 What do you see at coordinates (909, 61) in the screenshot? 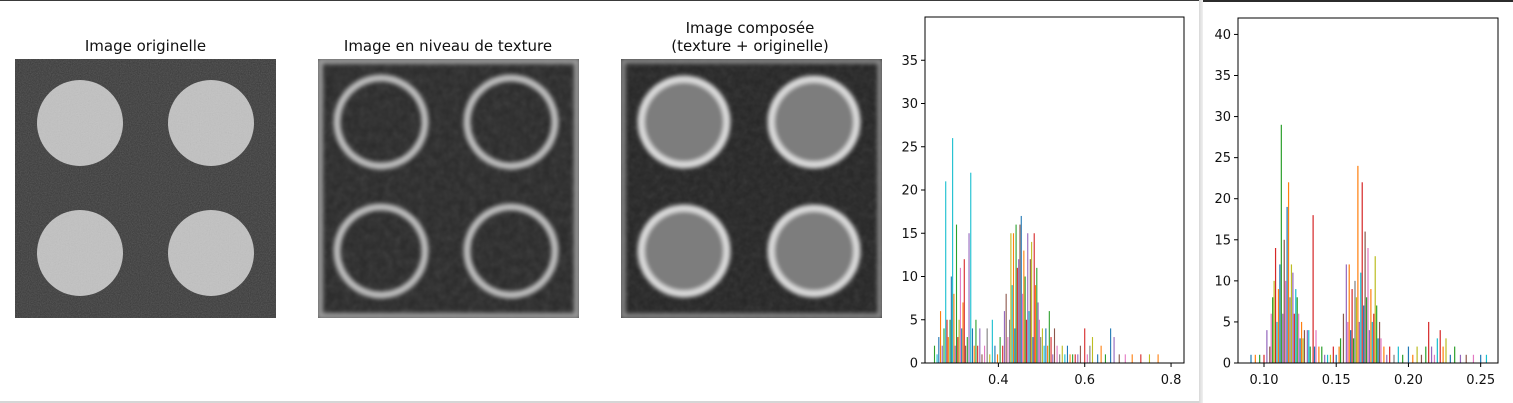
I see `y-tick-label: 35` at bounding box center [909, 61].